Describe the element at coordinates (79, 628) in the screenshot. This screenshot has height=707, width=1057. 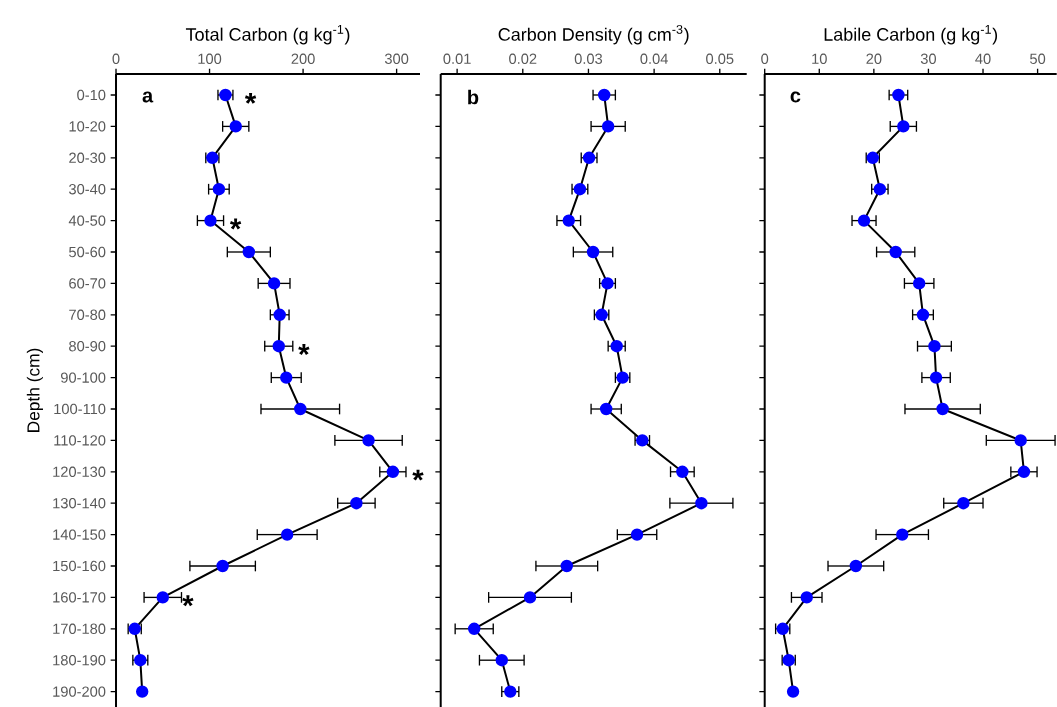
I see `y-tick-label: 170-180` at that location.